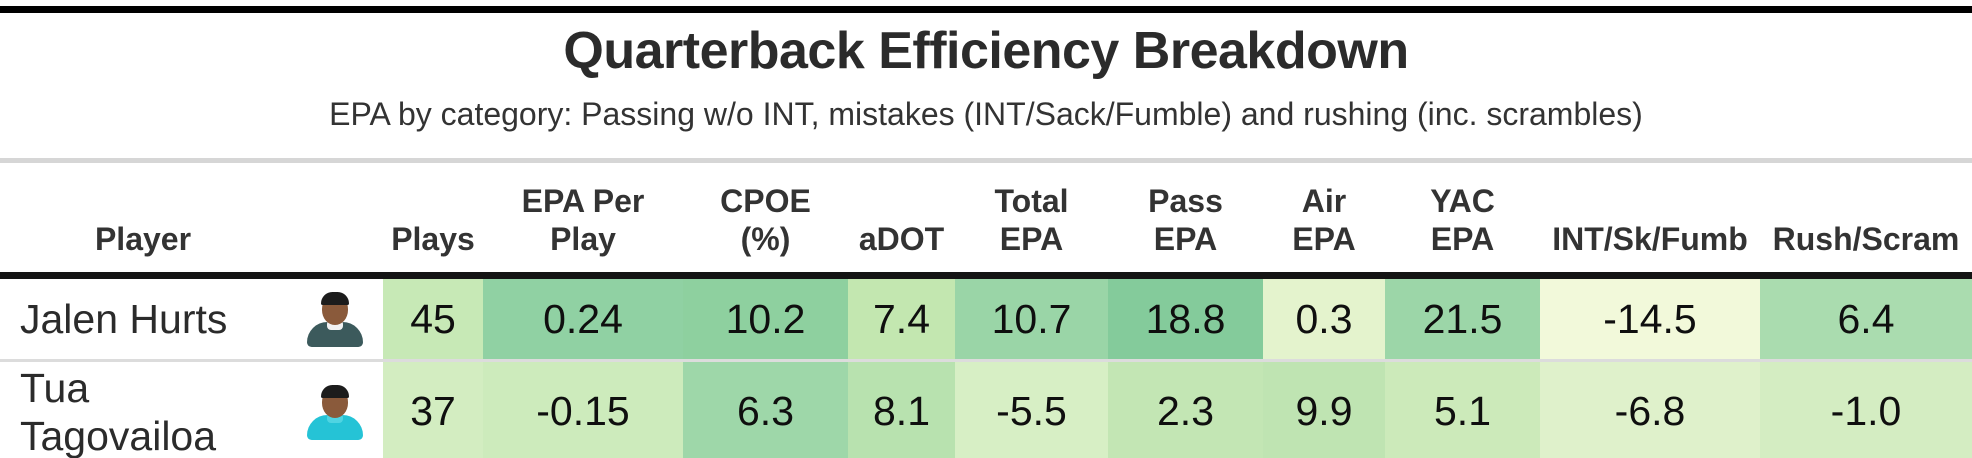 The width and height of the screenshot is (1972, 458). Describe the element at coordinates (433, 318) in the screenshot. I see `cell-plays: 45` at that location.